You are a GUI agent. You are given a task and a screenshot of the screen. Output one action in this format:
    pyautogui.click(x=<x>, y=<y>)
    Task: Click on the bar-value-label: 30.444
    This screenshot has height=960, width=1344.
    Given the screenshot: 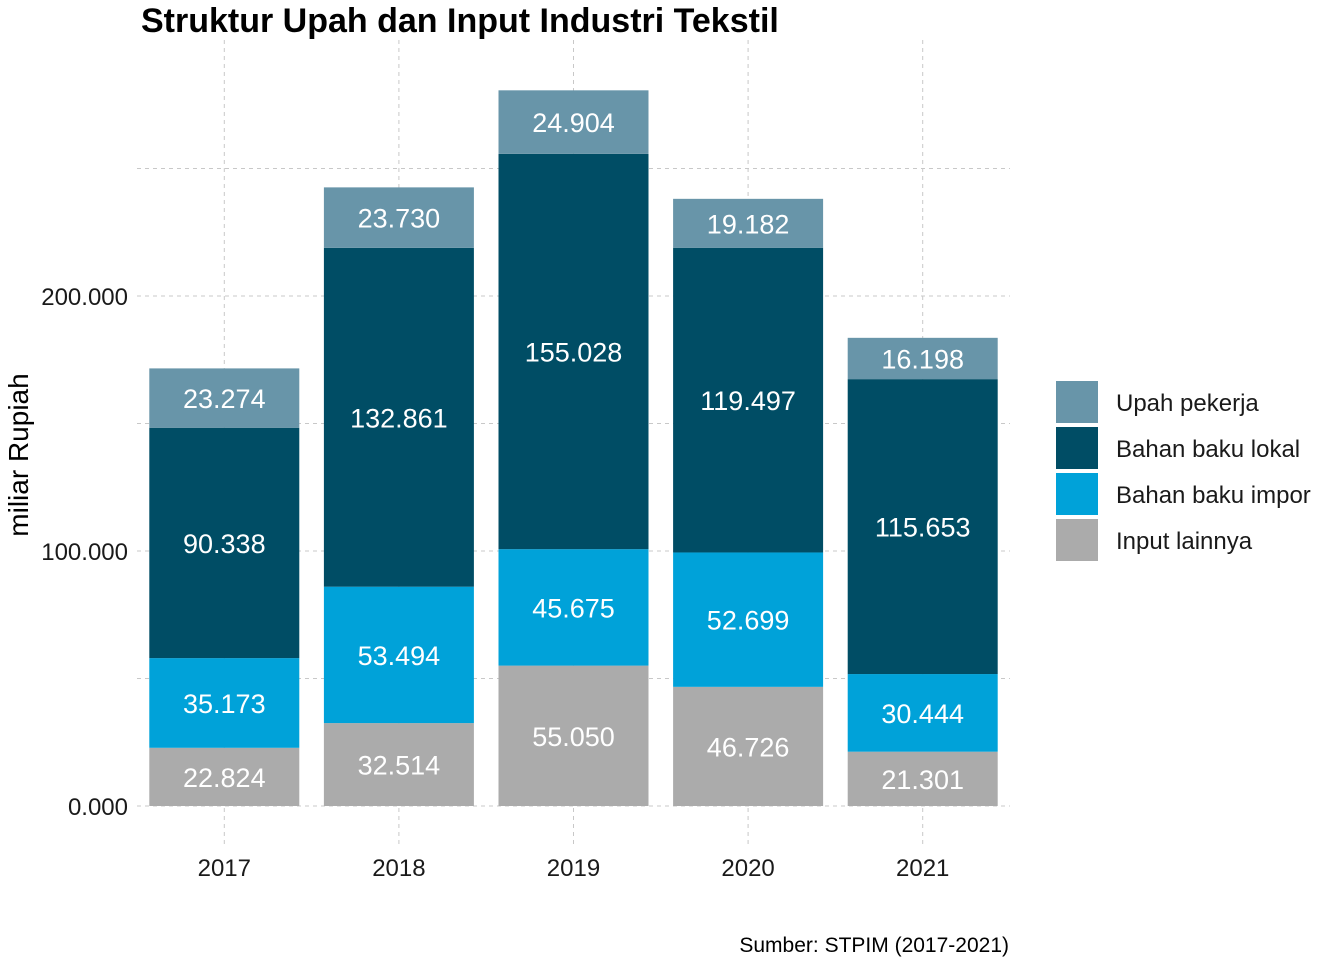 What is the action you would take?
    pyautogui.click(x=922, y=714)
    